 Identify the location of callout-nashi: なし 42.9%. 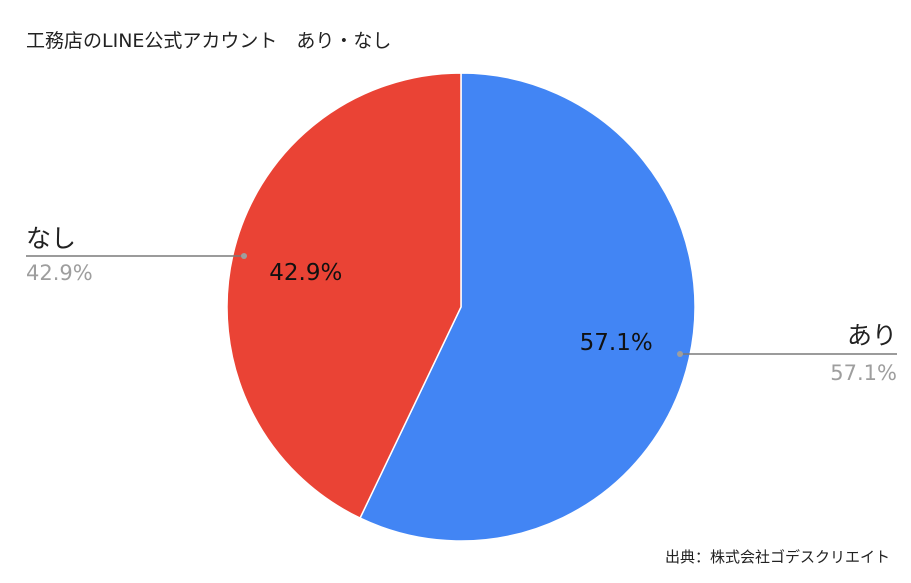
(136, 254).